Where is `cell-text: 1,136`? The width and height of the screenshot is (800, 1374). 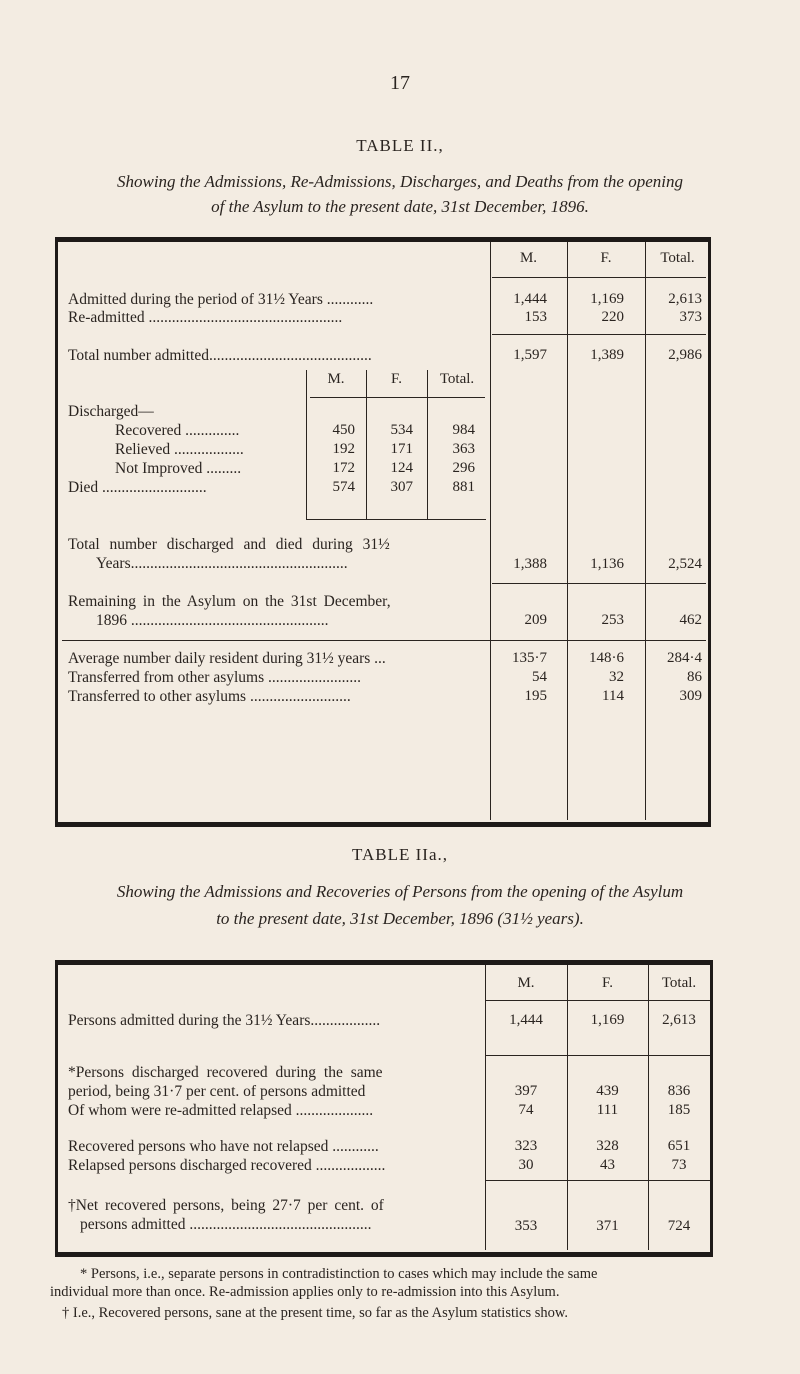
cell-text: 1,136 is located at coordinates (607, 564).